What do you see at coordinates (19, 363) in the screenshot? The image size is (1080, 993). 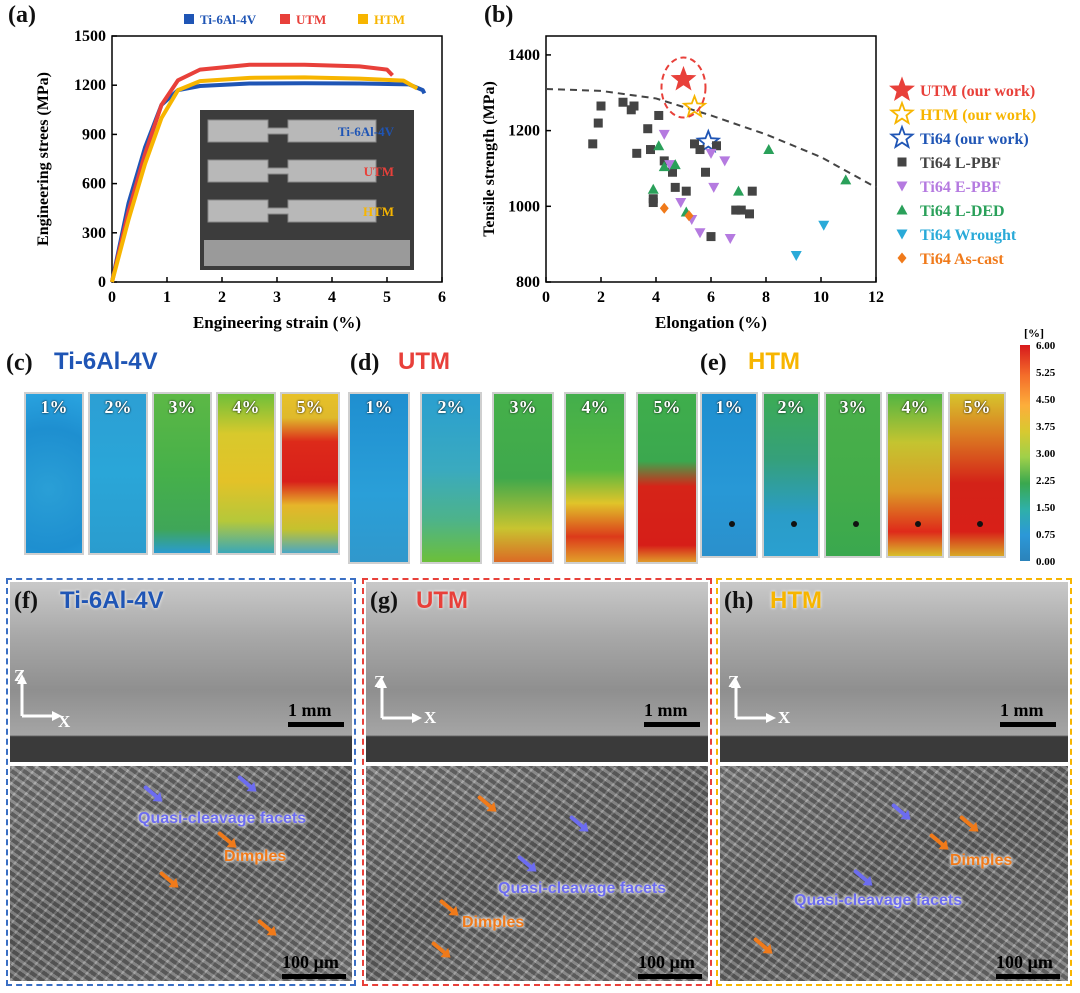 I see `panel-c-label: (c)` at bounding box center [19, 363].